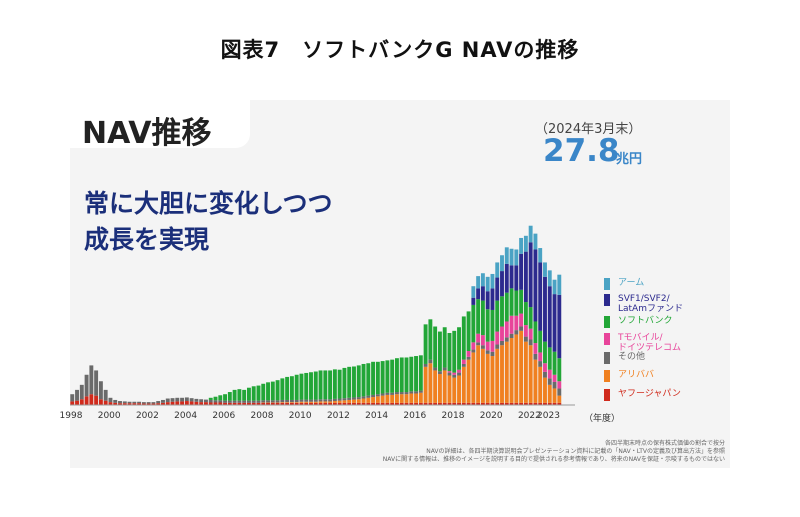 The height and width of the screenshot is (517, 800). I want to click on legend-label: その他, so click(632, 357).